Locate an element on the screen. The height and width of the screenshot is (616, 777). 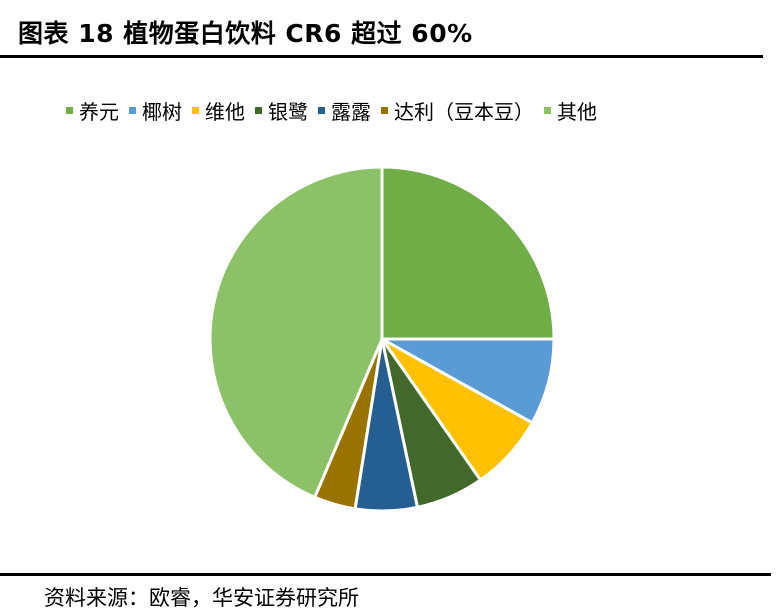
legend-item: 达利（豆本豆） is located at coordinates (457, 110).